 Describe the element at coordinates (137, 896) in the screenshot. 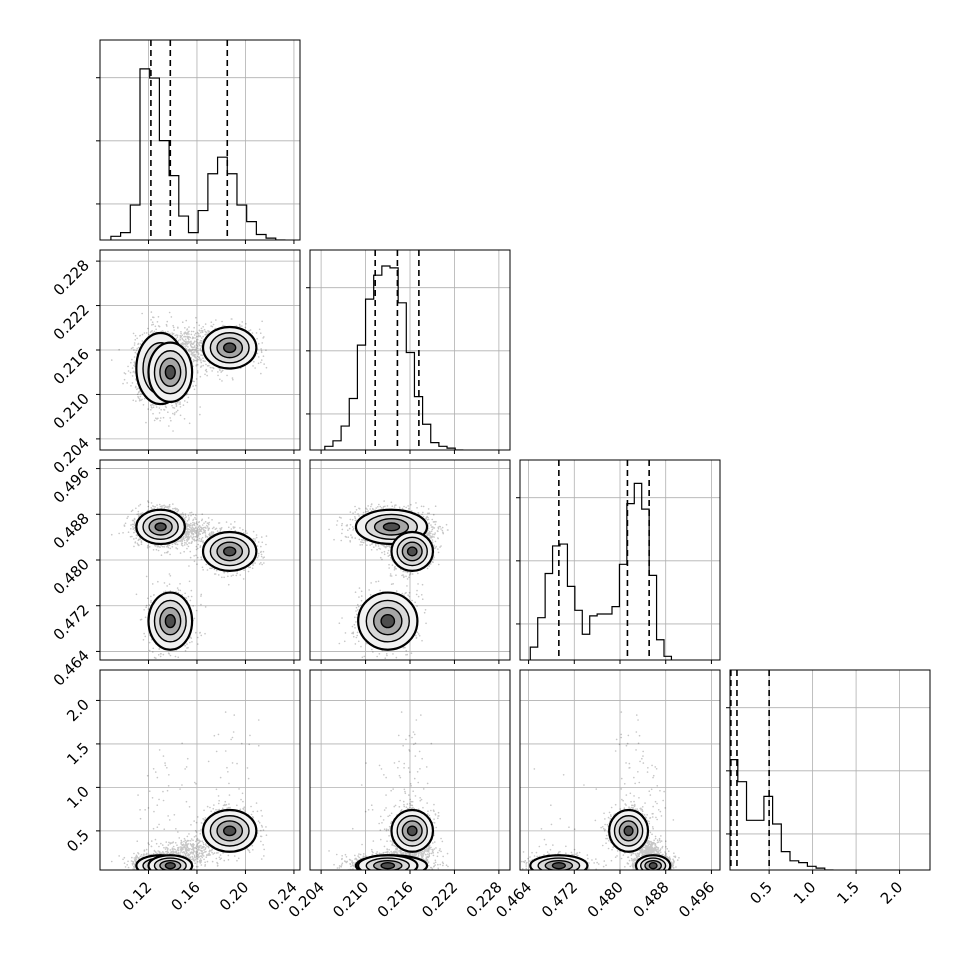

I see `x-tick-label: 0.12` at that location.